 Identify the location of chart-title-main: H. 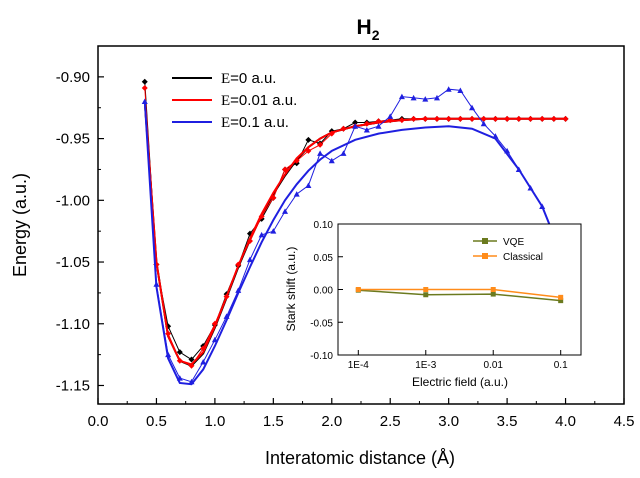
(364, 27).